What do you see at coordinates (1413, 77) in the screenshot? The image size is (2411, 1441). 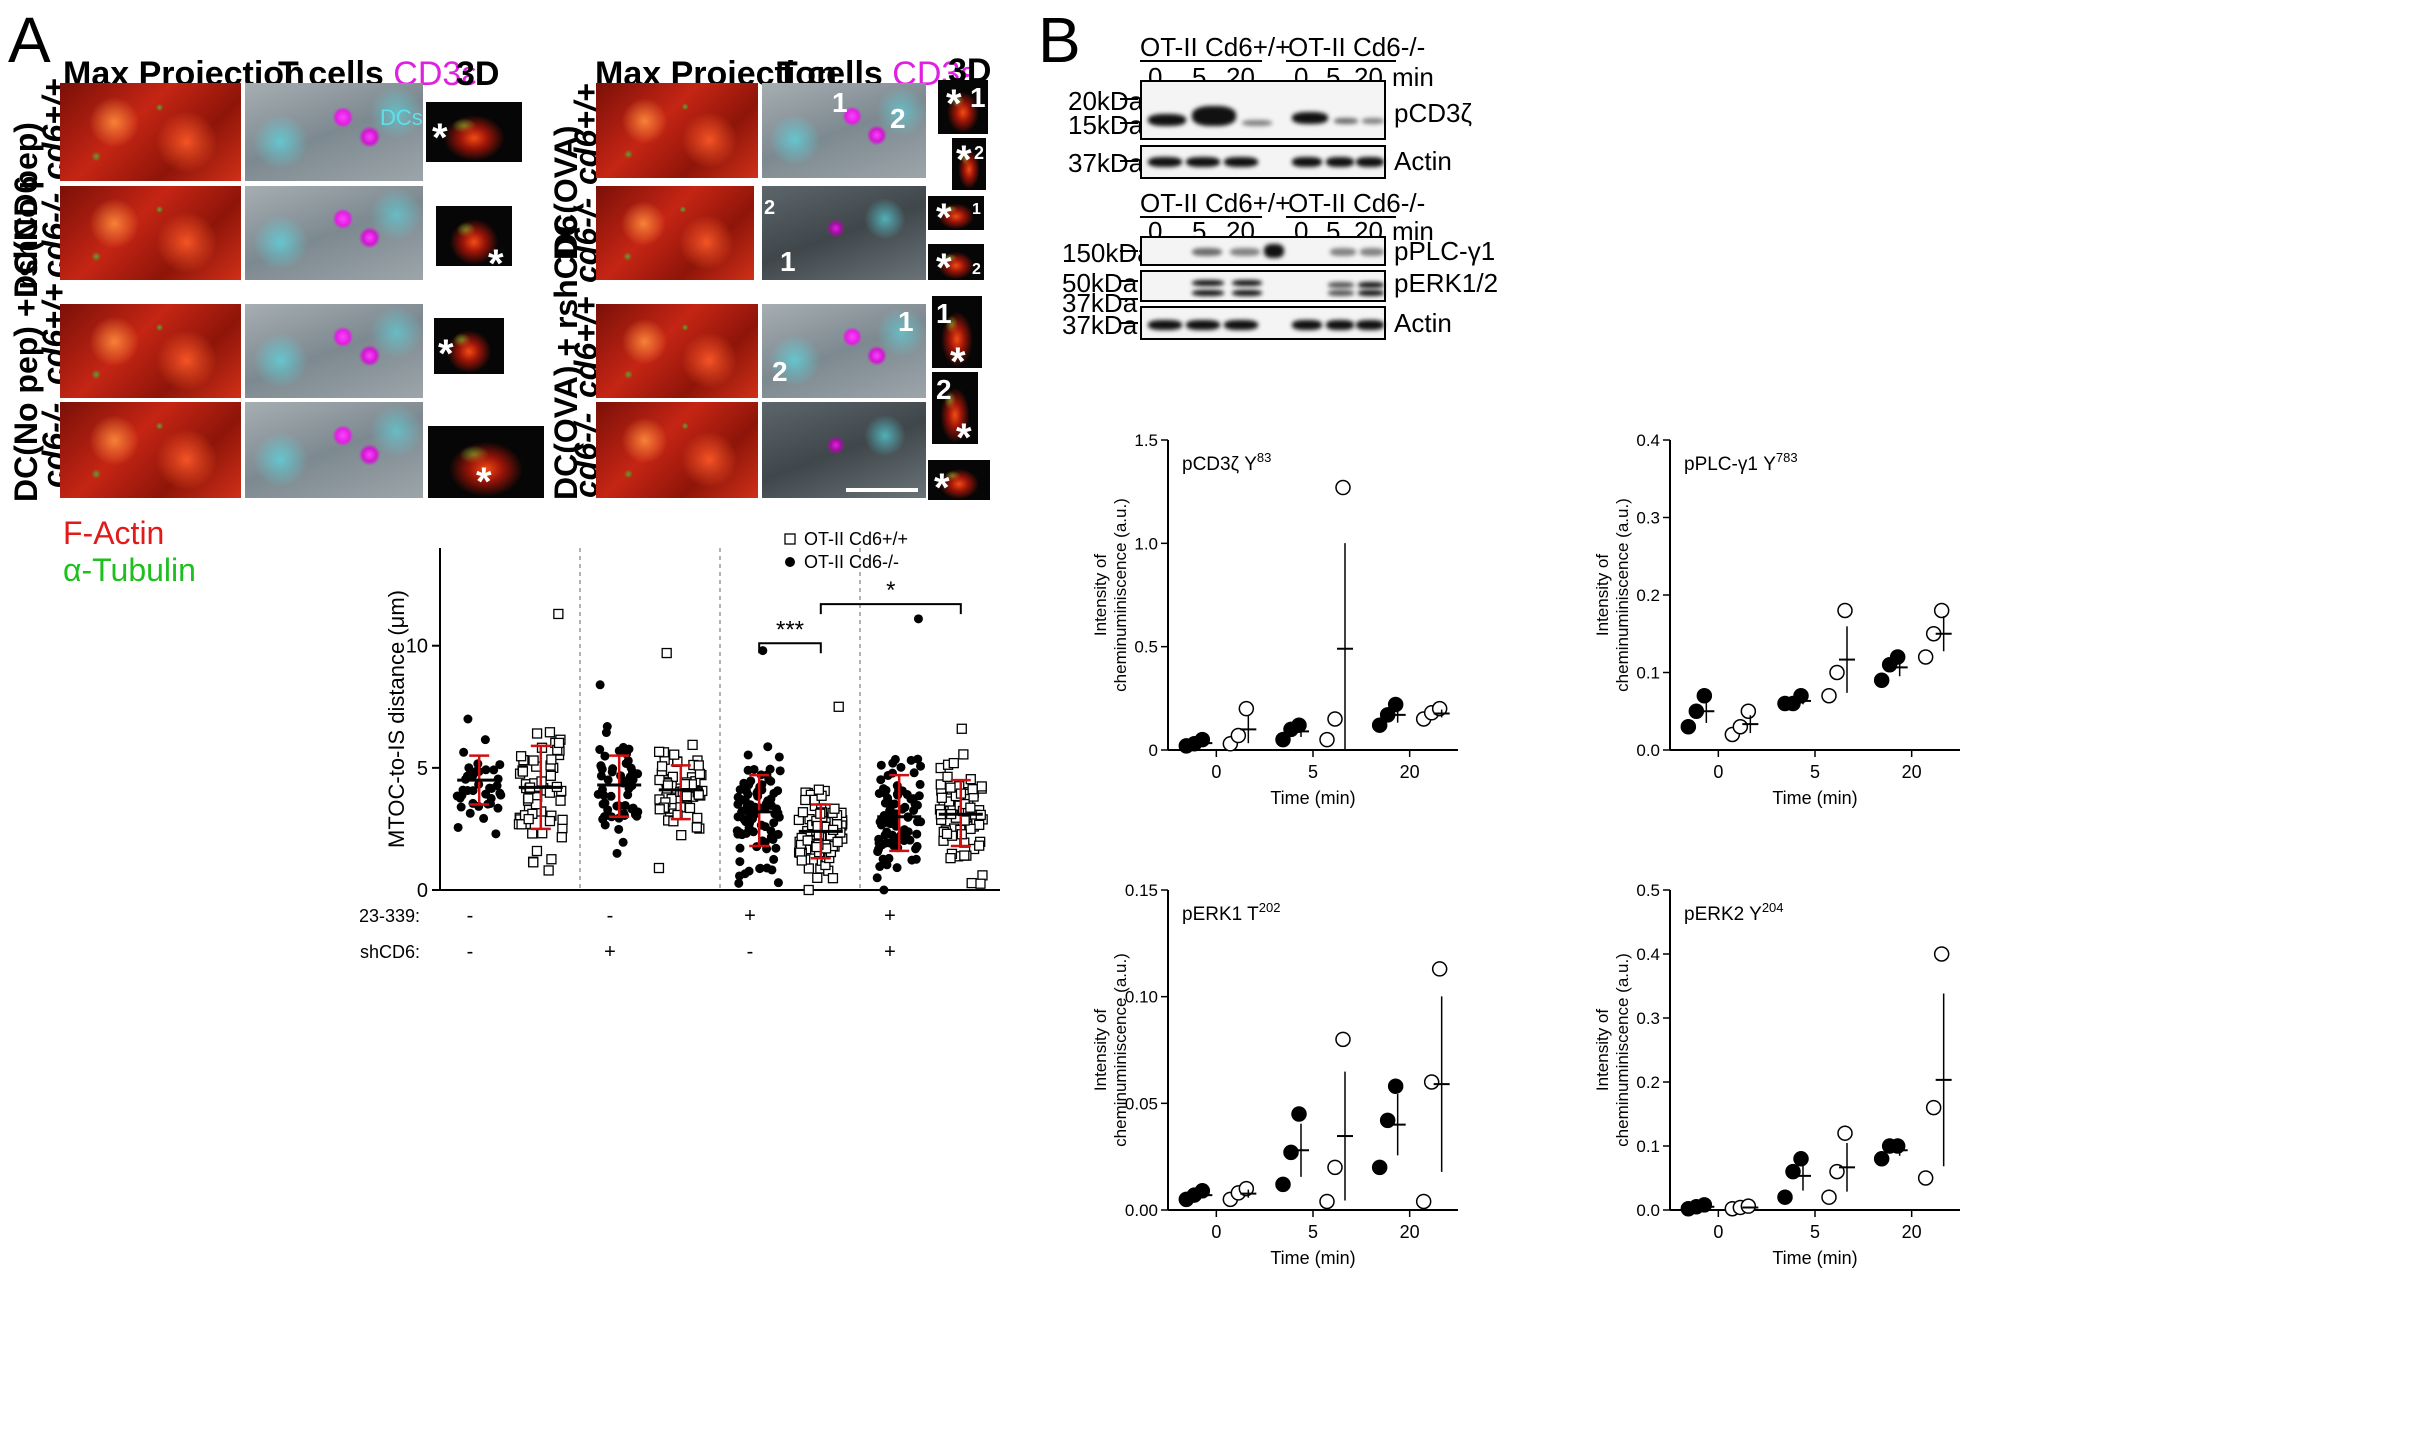 I see `time-unit-label: min` at bounding box center [1413, 77].